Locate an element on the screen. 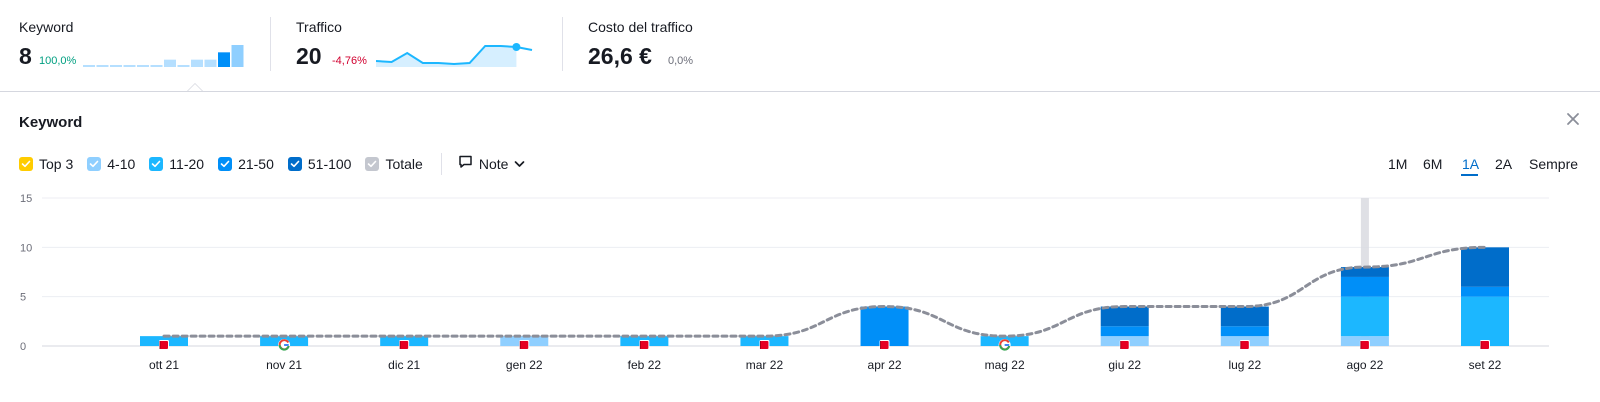  metric-value: 26,6 € is located at coordinates (620, 56).